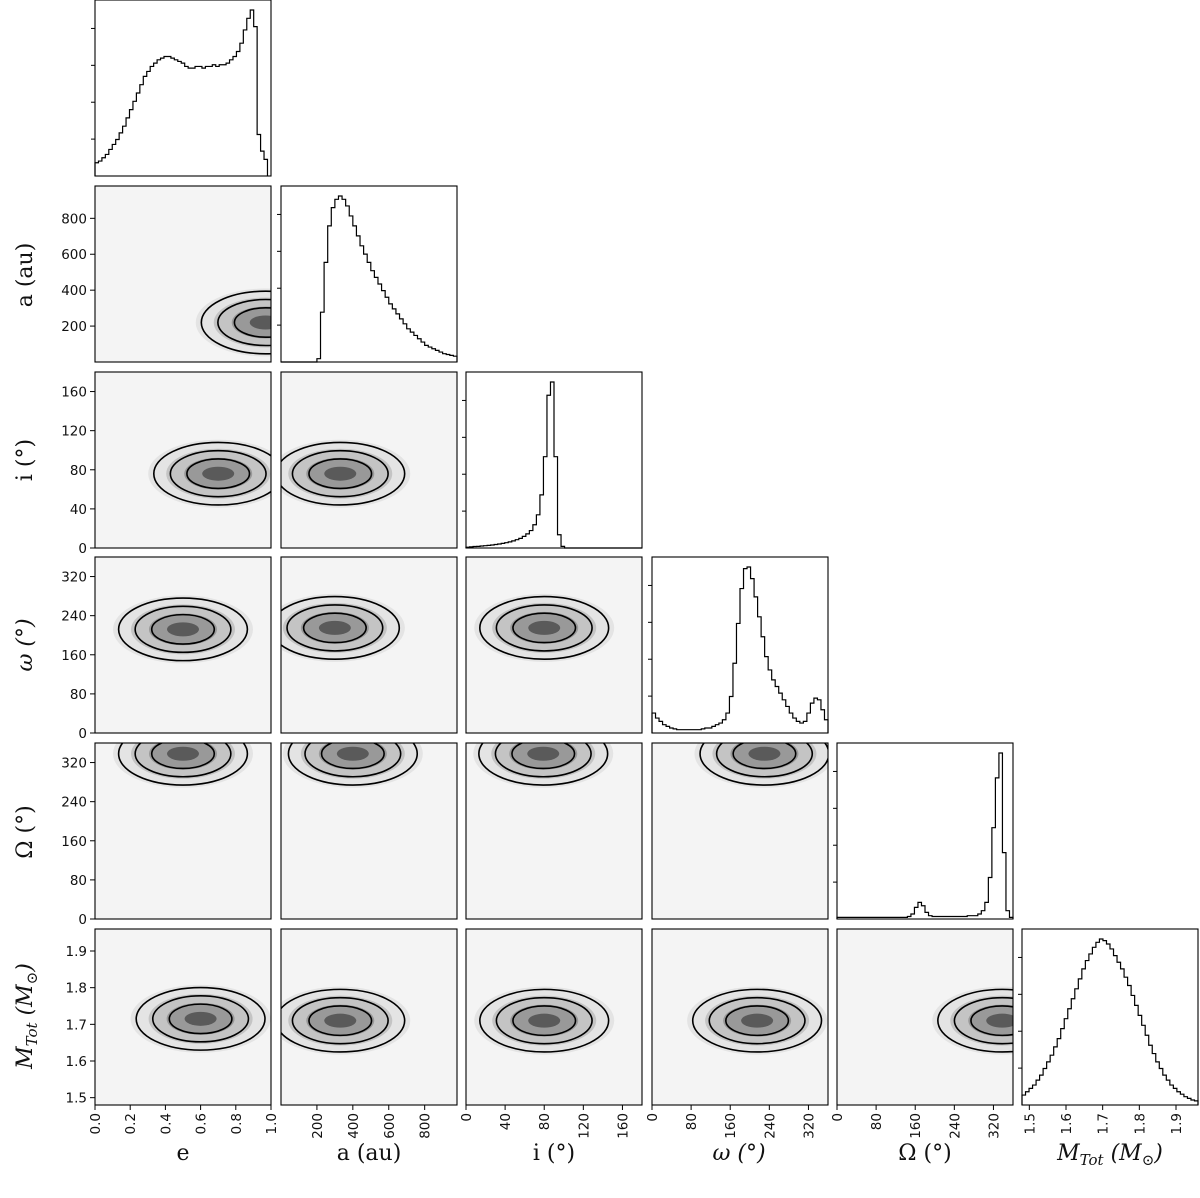 The height and width of the screenshot is (1198, 1200). What do you see at coordinates (78, 881) in the screenshot?
I see `ytick-label-Omega: 80` at bounding box center [78, 881].